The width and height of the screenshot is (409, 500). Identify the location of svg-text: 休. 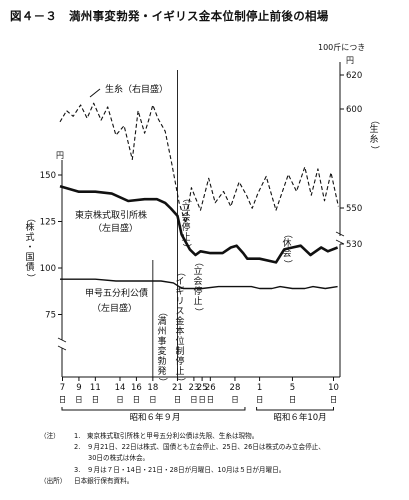
(286, 243).